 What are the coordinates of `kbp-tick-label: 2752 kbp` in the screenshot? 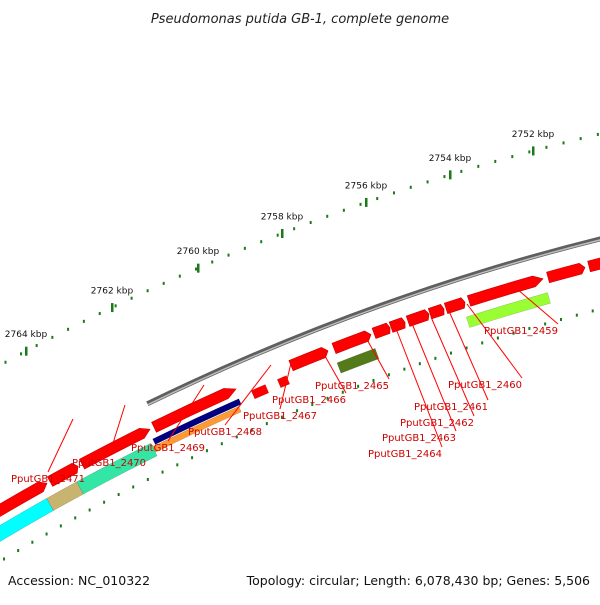 It's located at (533, 135).